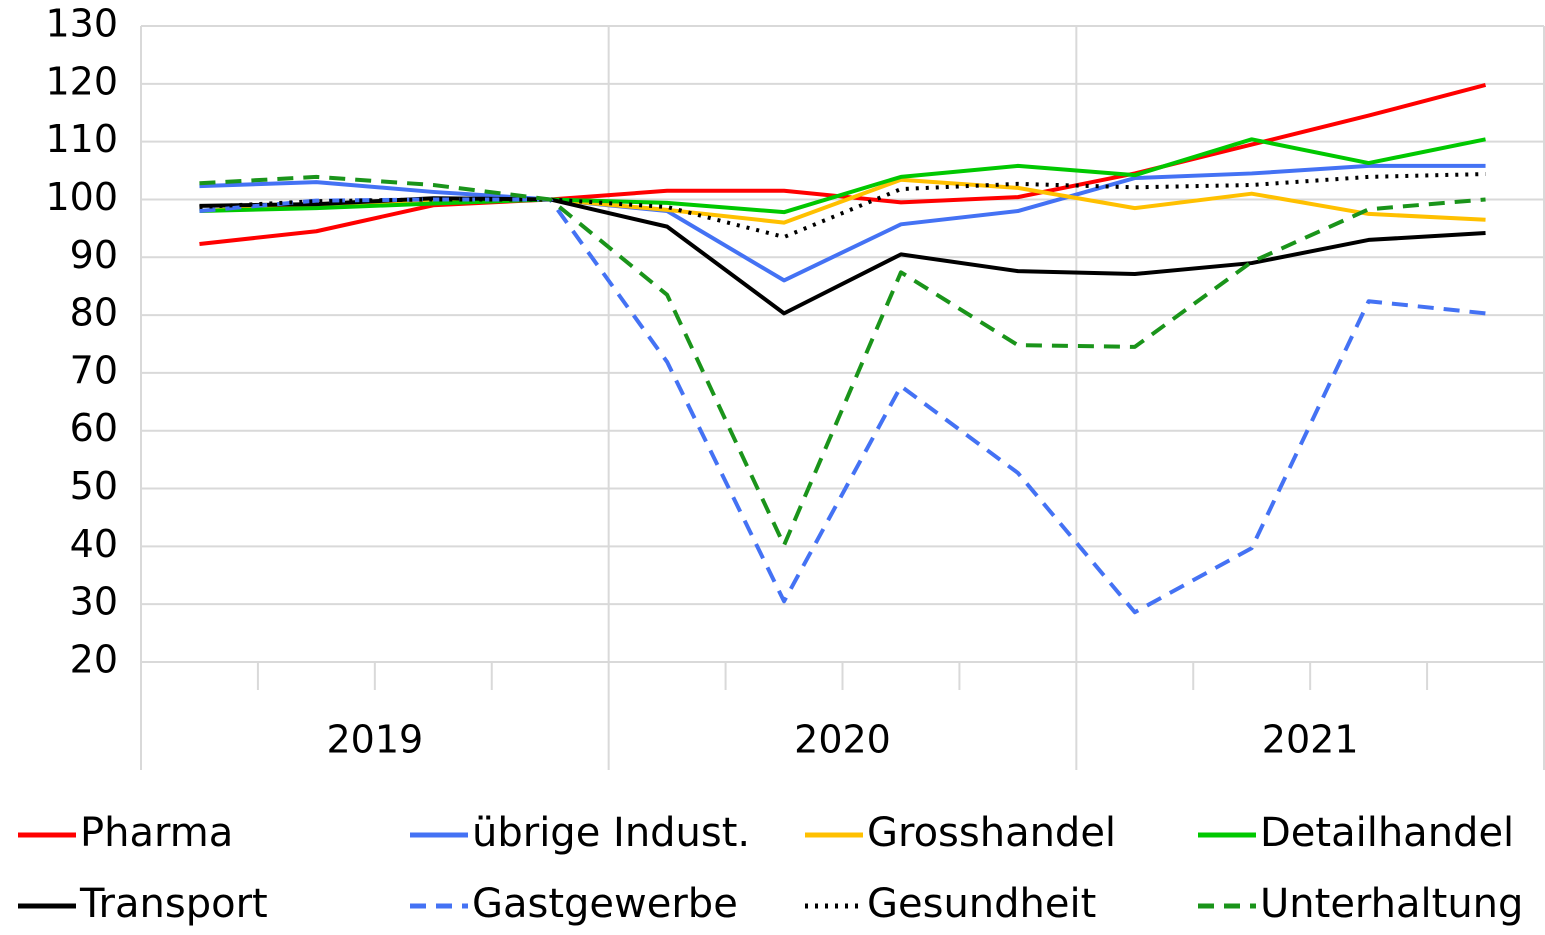 This screenshot has height=935, width=1545. What do you see at coordinates (81, 197) in the screenshot?
I see `y-tick-label: 100` at bounding box center [81, 197].